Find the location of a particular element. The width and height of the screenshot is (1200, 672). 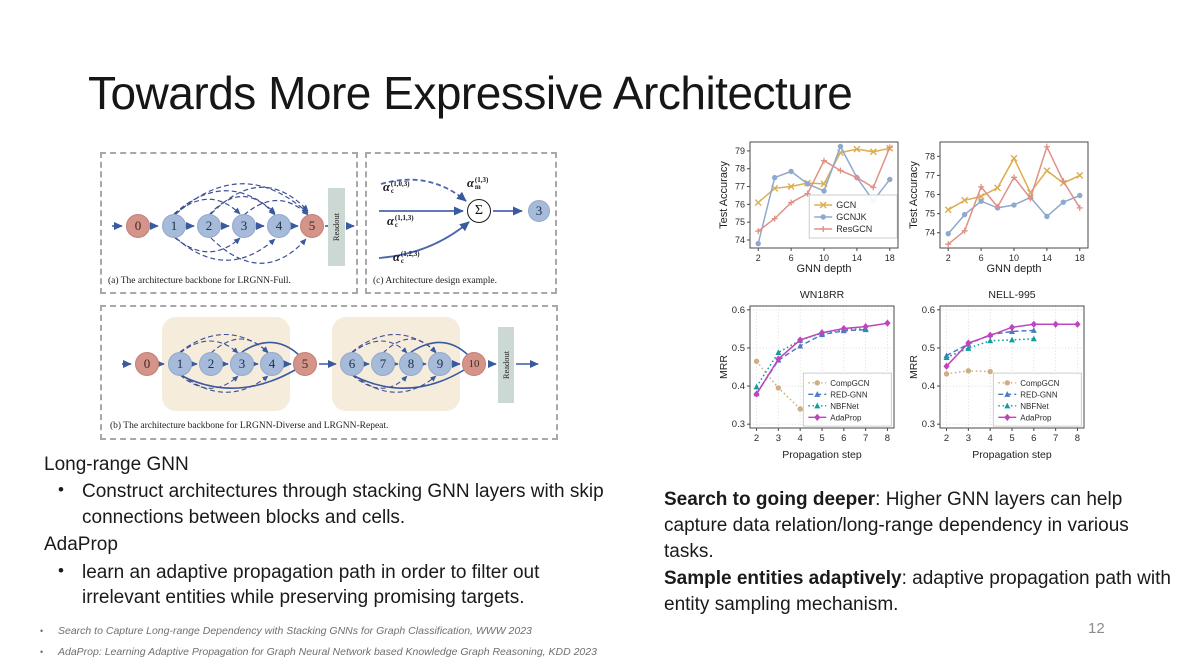

node-b-5: 5 is located at coordinates (305, 364).